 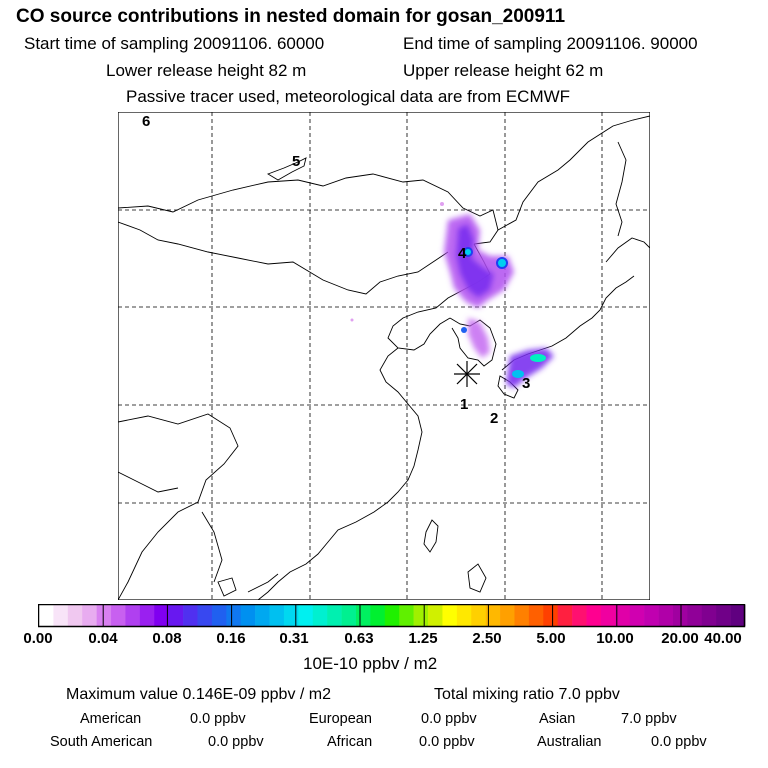 I want to click on lower-release-height: Lower release height 82 m, so click(x=206, y=70).